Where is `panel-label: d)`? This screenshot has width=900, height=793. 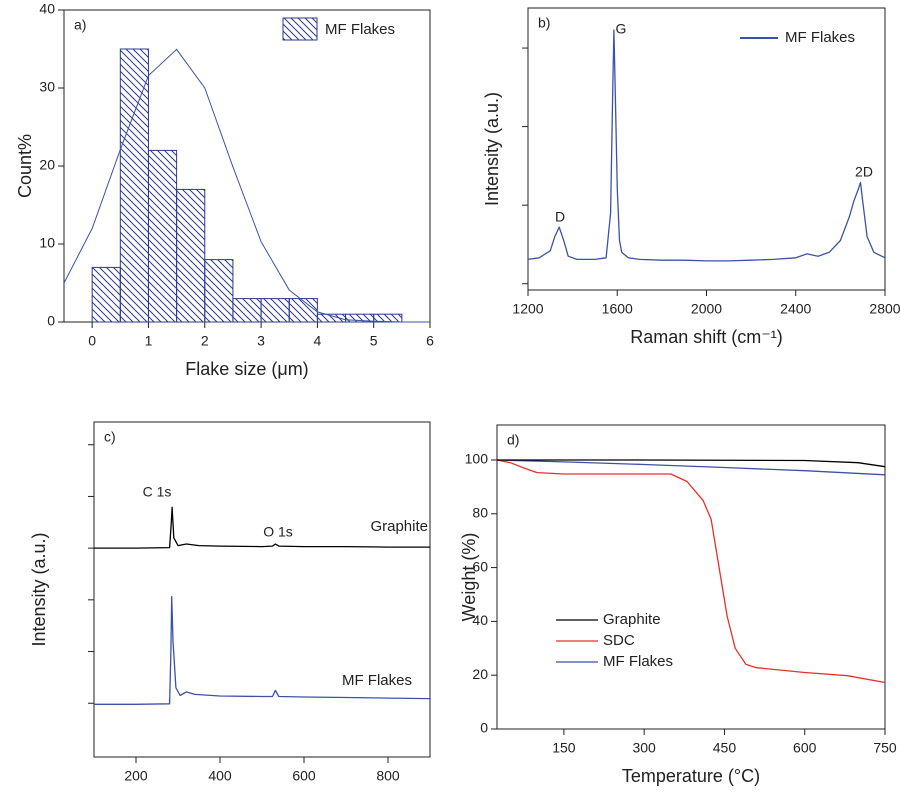
panel-label: d) is located at coordinates (513, 440).